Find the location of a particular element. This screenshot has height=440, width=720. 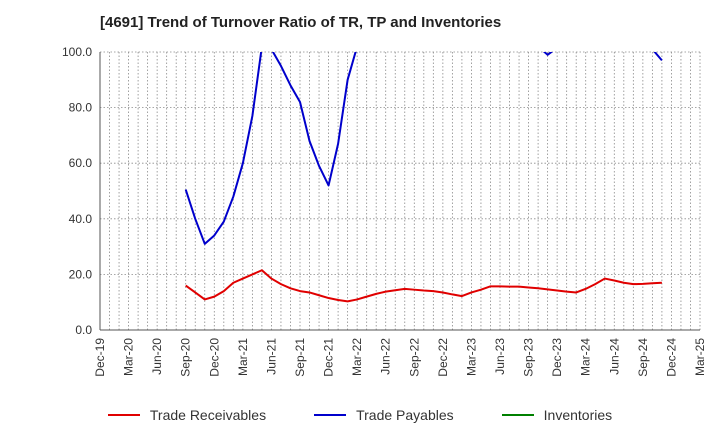

y-tick-label: 100.0 is located at coordinates (77, 52).